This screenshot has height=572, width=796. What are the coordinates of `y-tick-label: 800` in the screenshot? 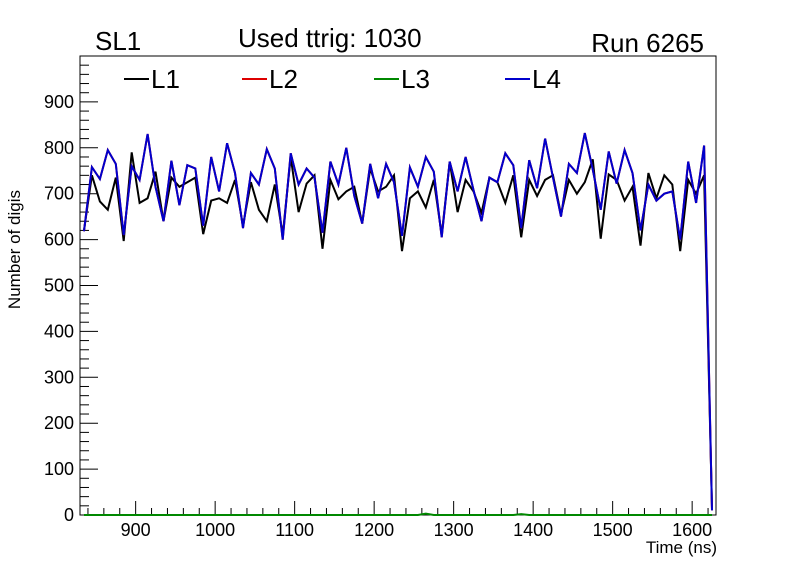 It's located at (59, 148).